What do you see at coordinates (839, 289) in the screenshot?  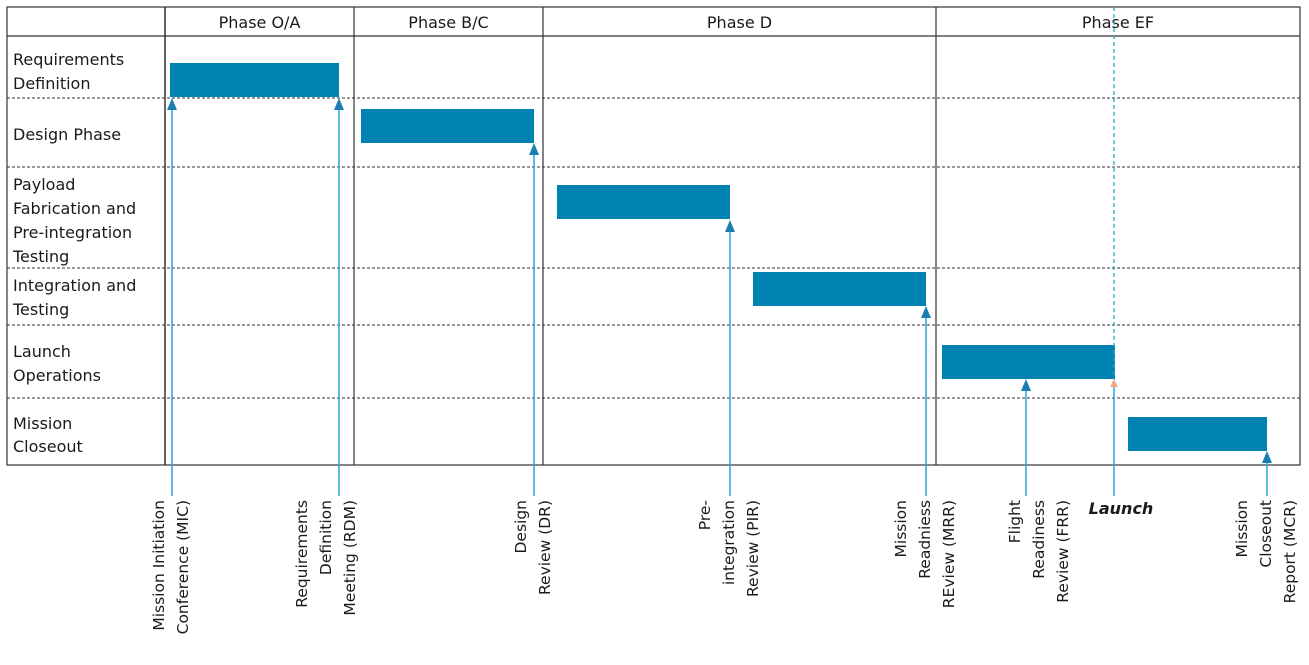 I see `bar-integration-testing` at bounding box center [839, 289].